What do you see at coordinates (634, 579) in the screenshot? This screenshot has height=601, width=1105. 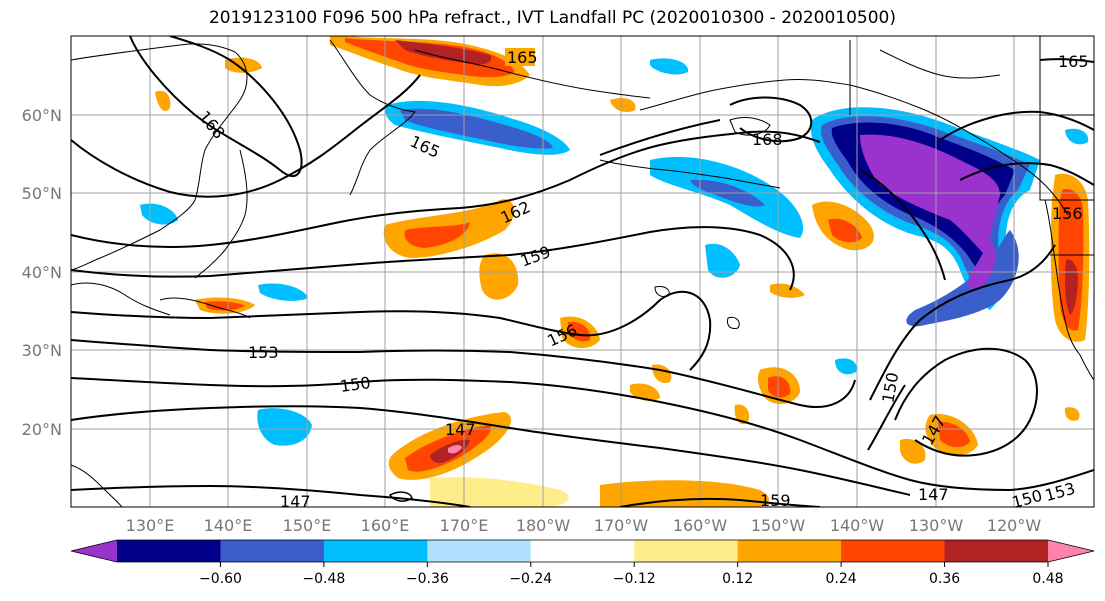 I see `colorbar-tick-label: −0.12` at bounding box center [634, 579].